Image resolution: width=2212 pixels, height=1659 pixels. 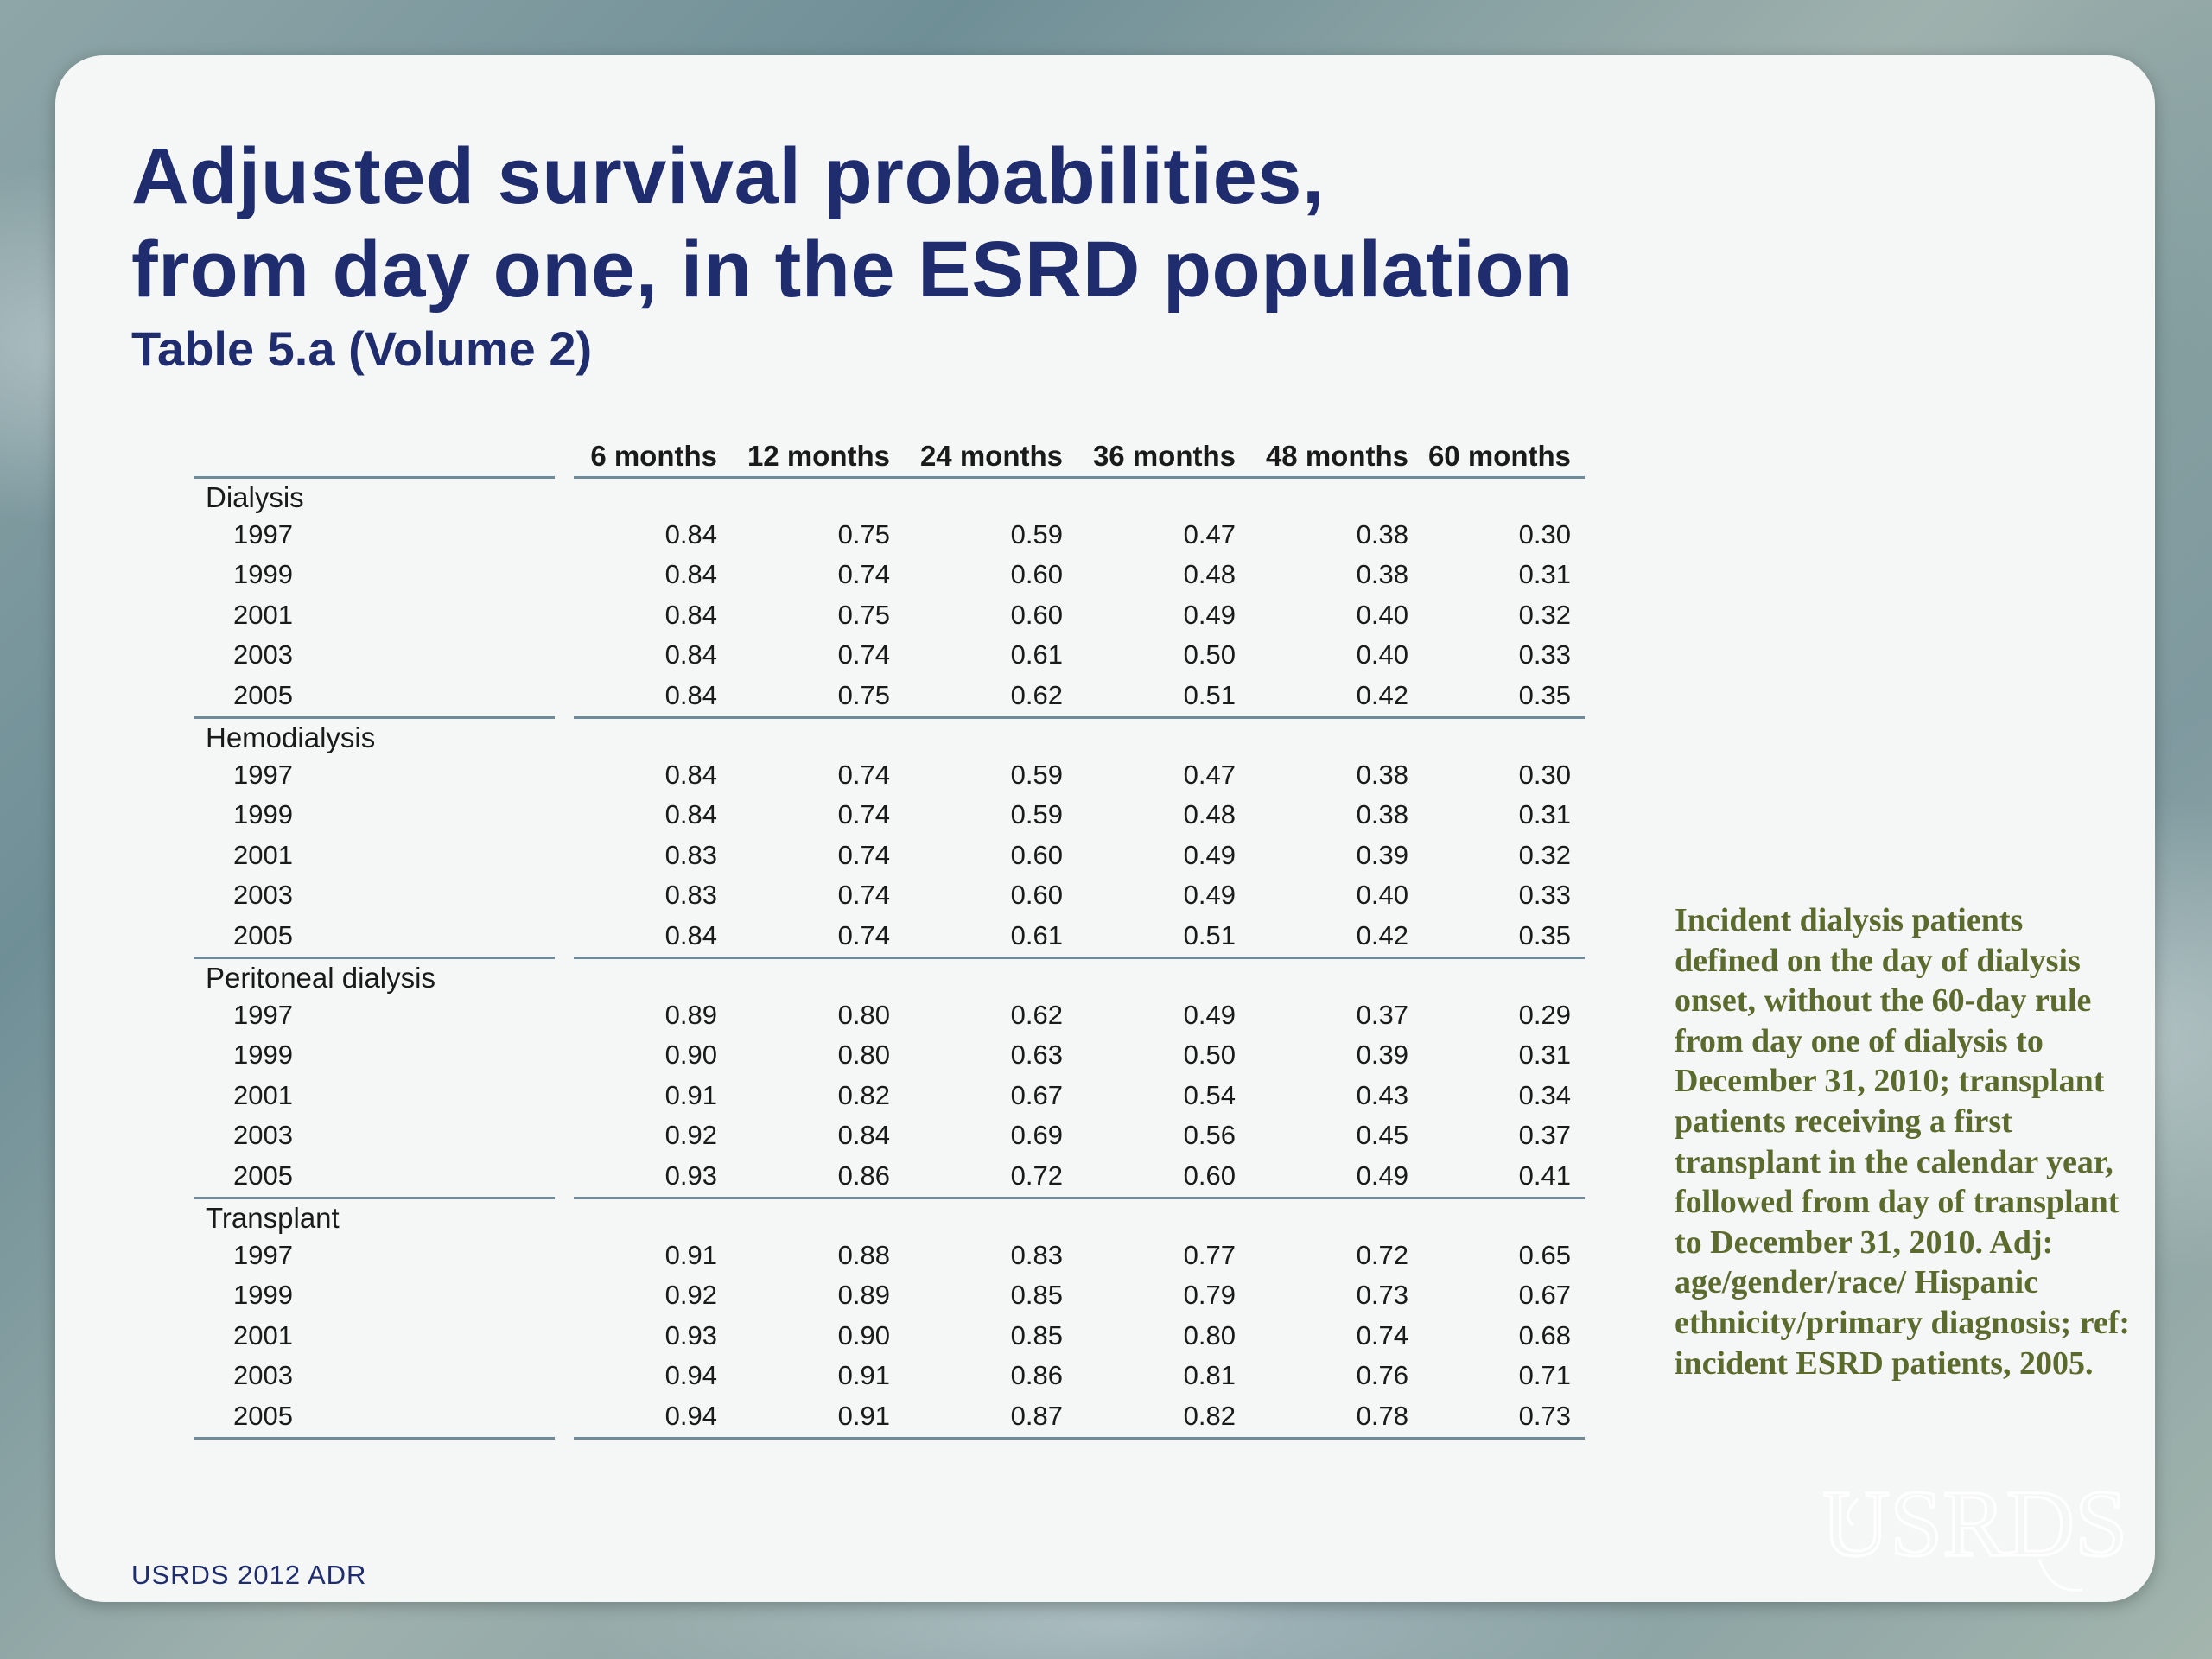 What do you see at coordinates (1209, 1375) in the screenshot?
I see `table-cell: 0.81` at bounding box center [1209, 1375].